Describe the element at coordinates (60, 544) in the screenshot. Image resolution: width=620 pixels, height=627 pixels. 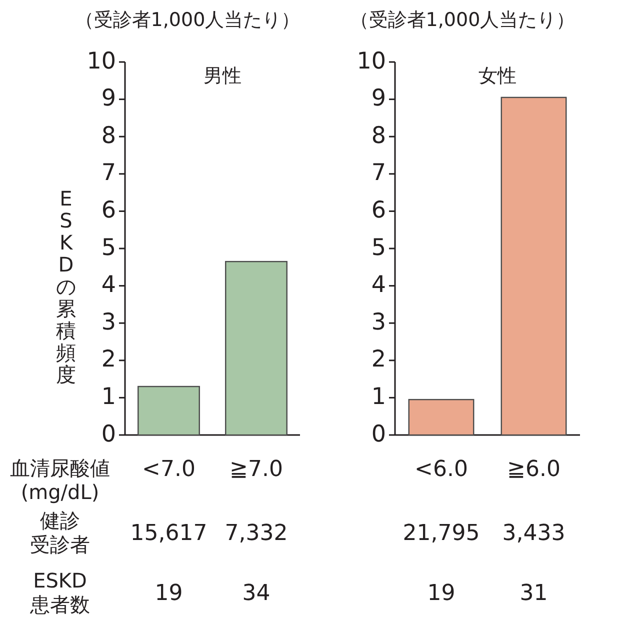
I see `text: 受診者` at that location.